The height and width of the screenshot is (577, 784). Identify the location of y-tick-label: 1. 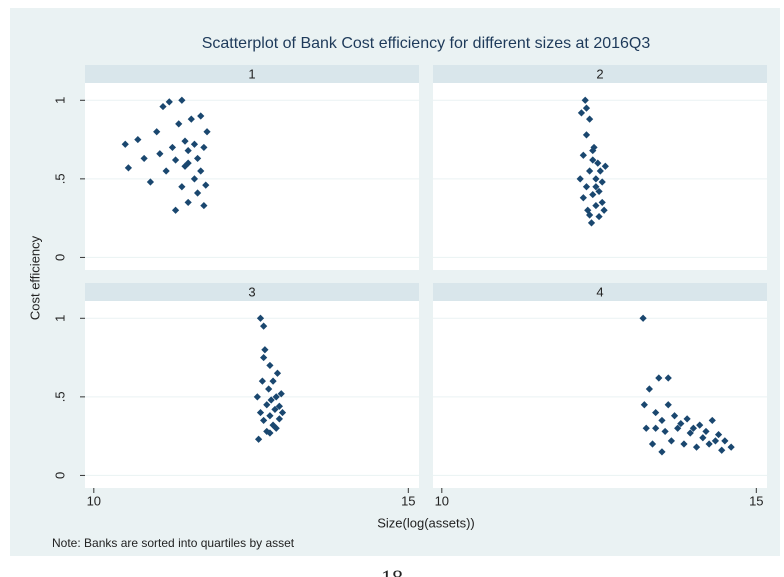
(59, 100).